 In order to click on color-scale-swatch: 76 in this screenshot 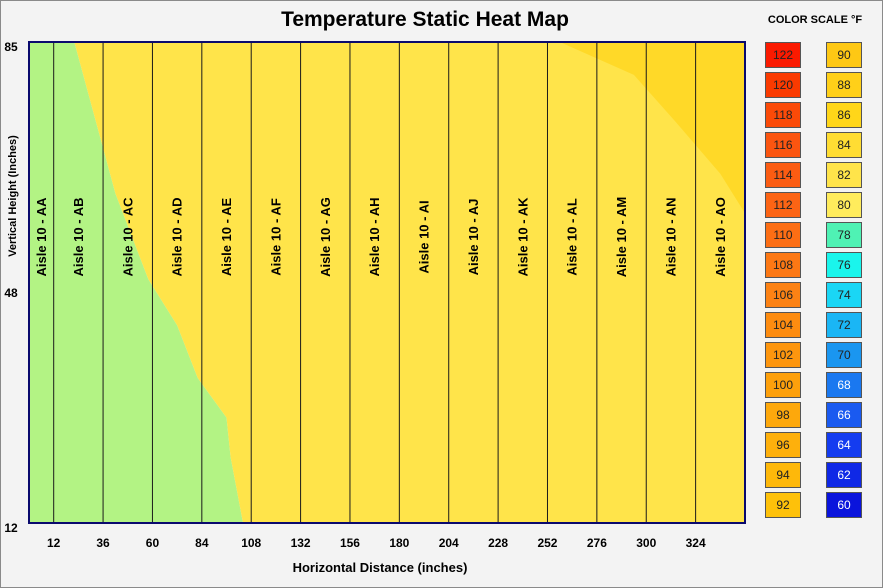, I will do `click(844, 265)`.